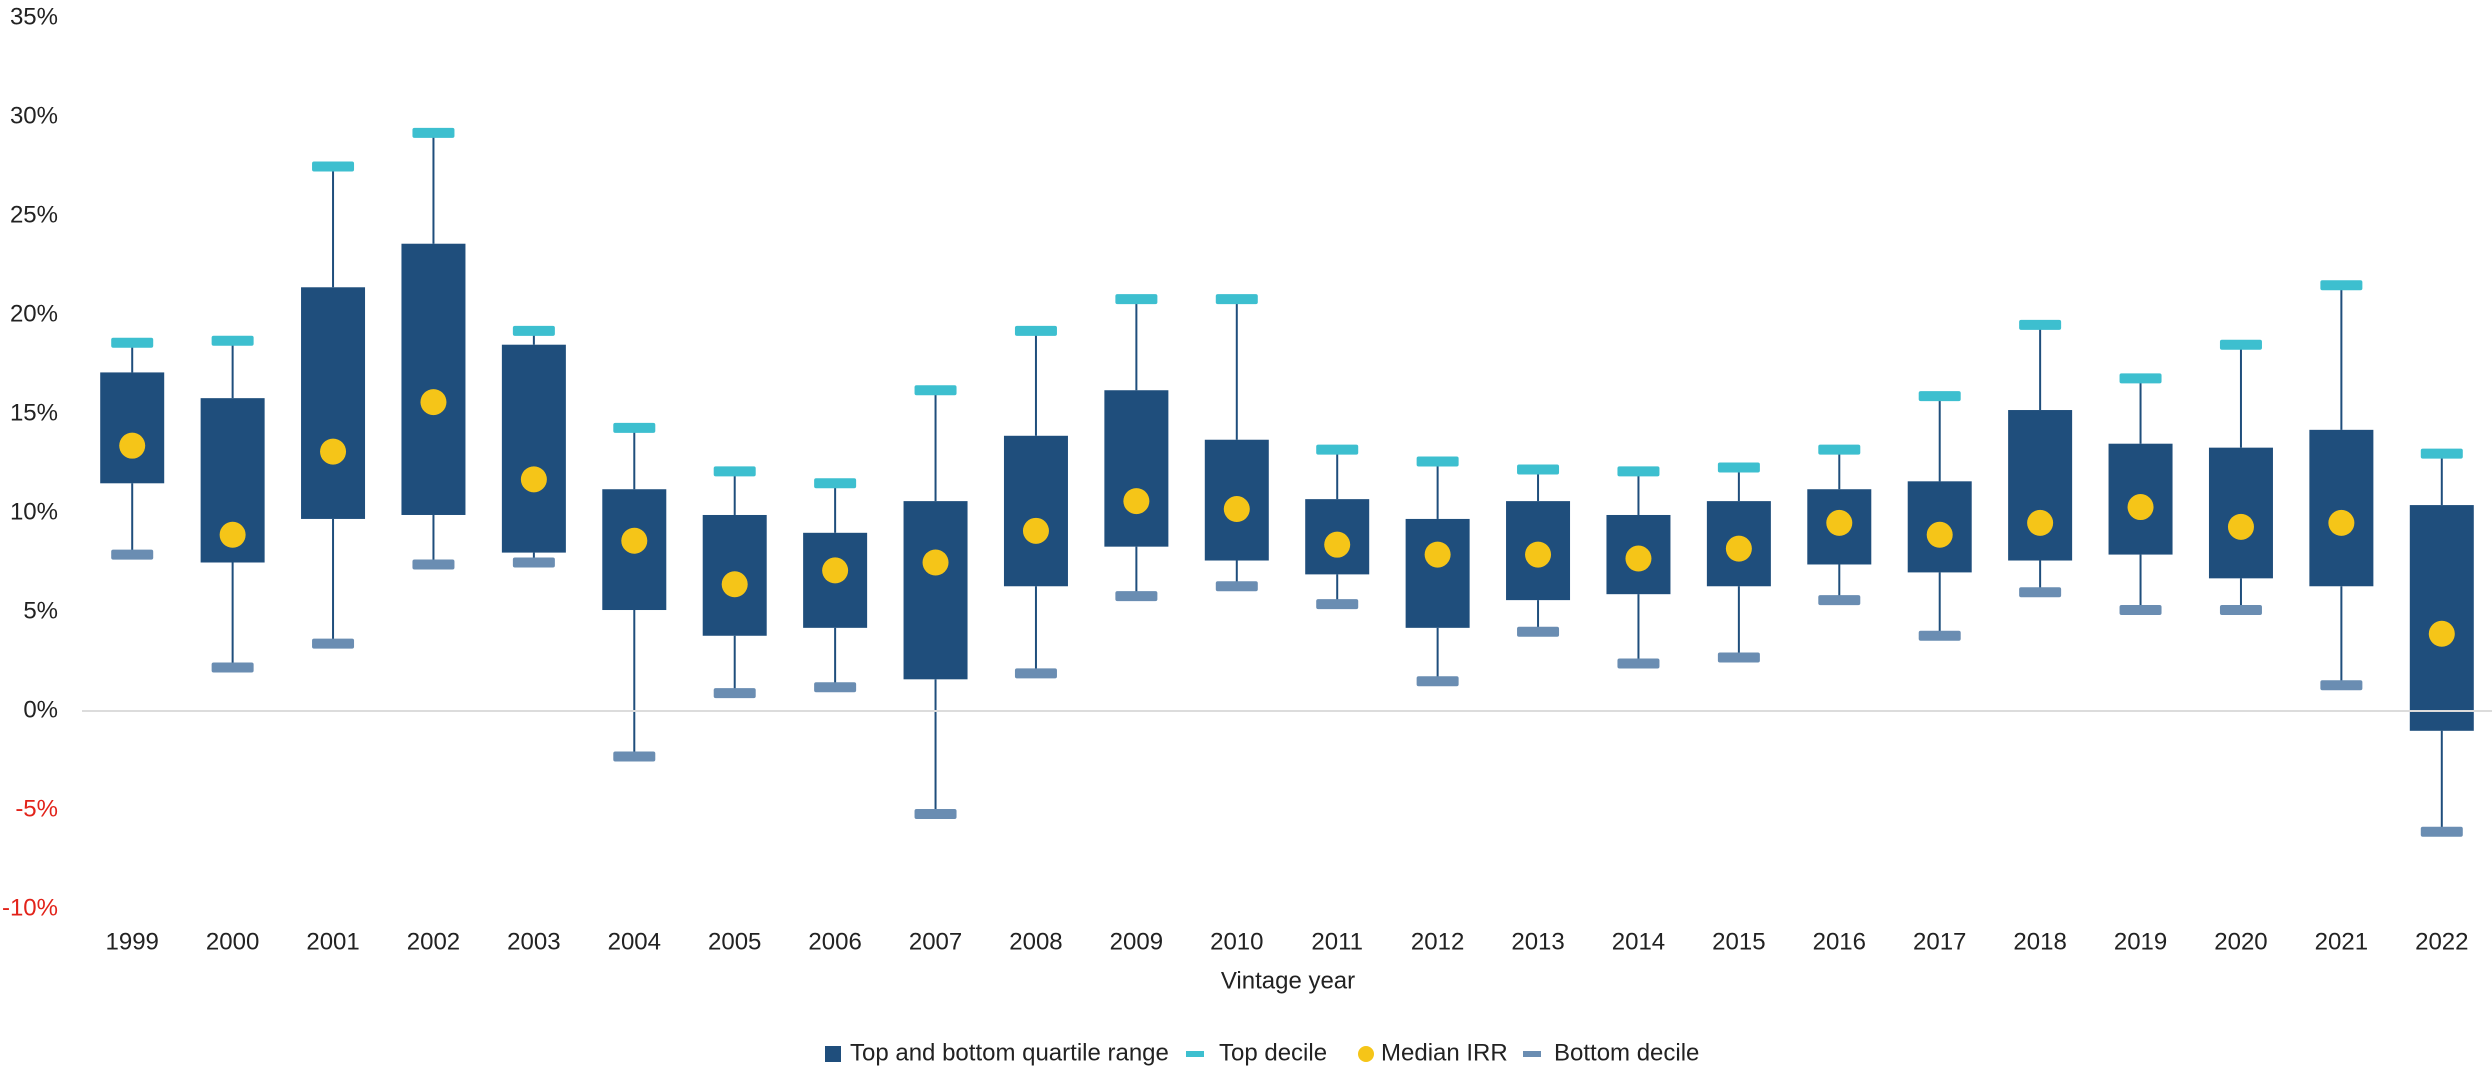 The image size is (2492, 1074). What do you see at coordinates (34, 313) in the screenshot?
I see `y-tick-label: 20%` at bounding box center [34, 313].